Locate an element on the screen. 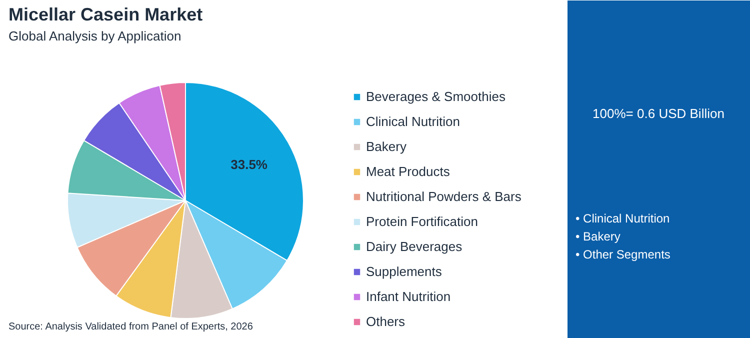  legend-label: Nutritional Powders & Bars is located at coordinates (444, 196).